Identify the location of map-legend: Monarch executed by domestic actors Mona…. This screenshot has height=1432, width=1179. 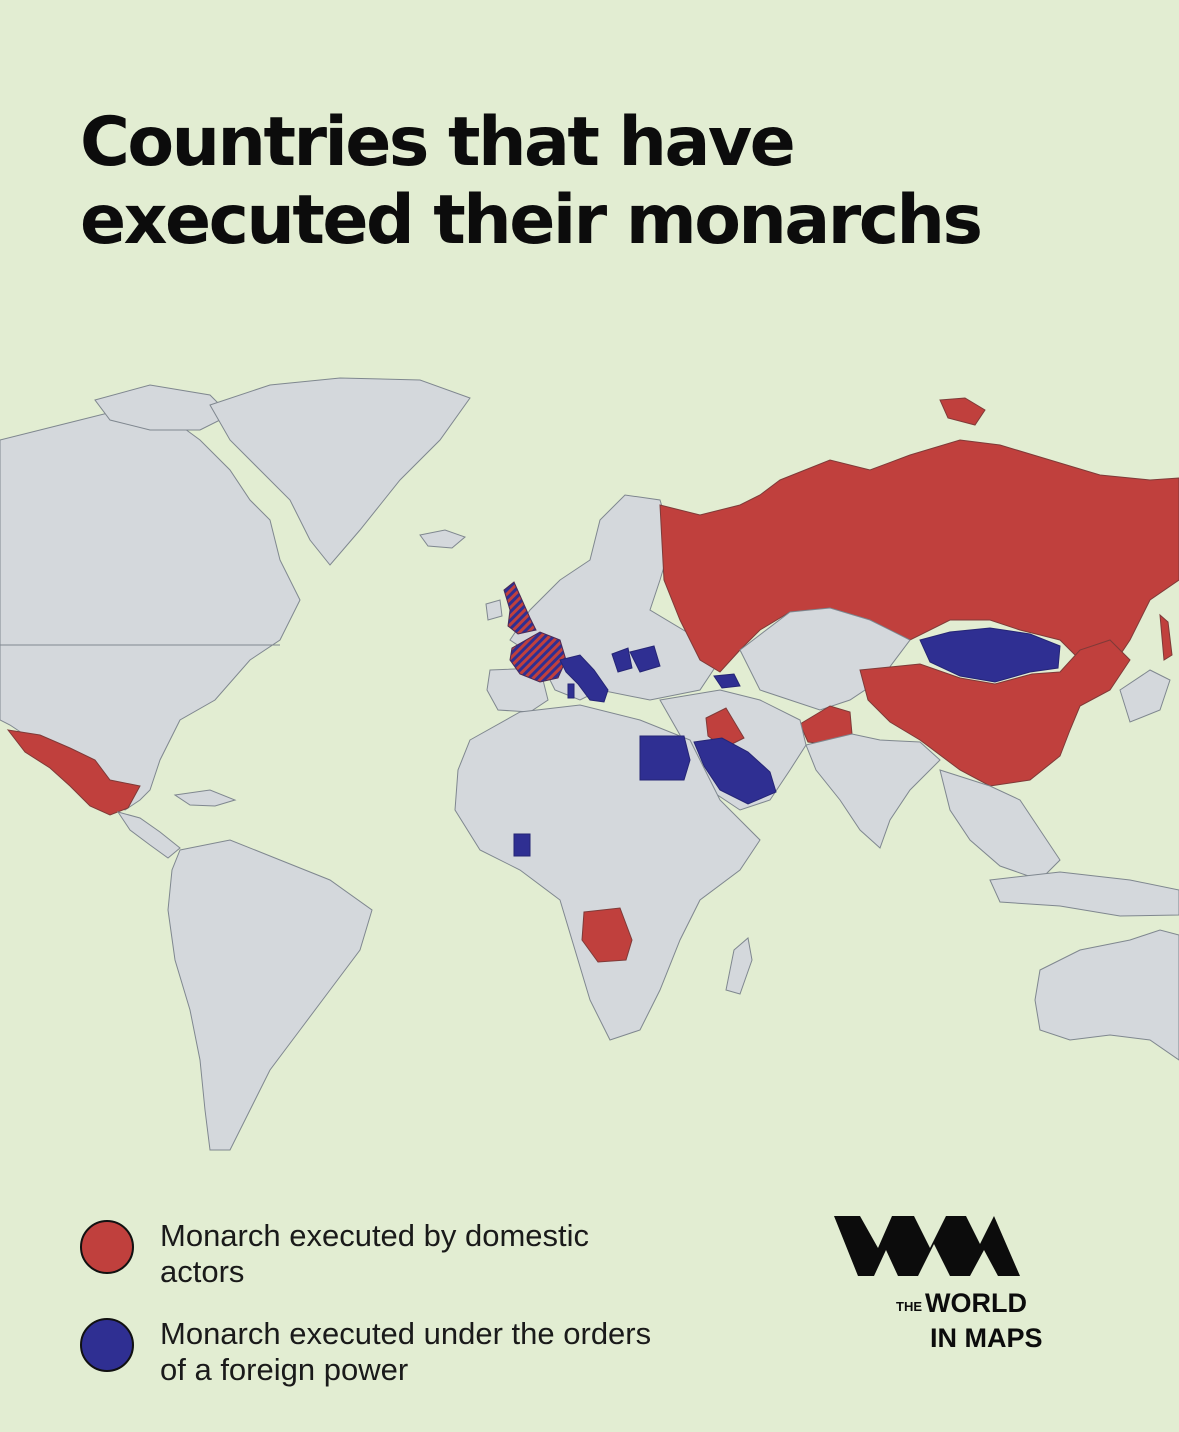
(390, 1316).